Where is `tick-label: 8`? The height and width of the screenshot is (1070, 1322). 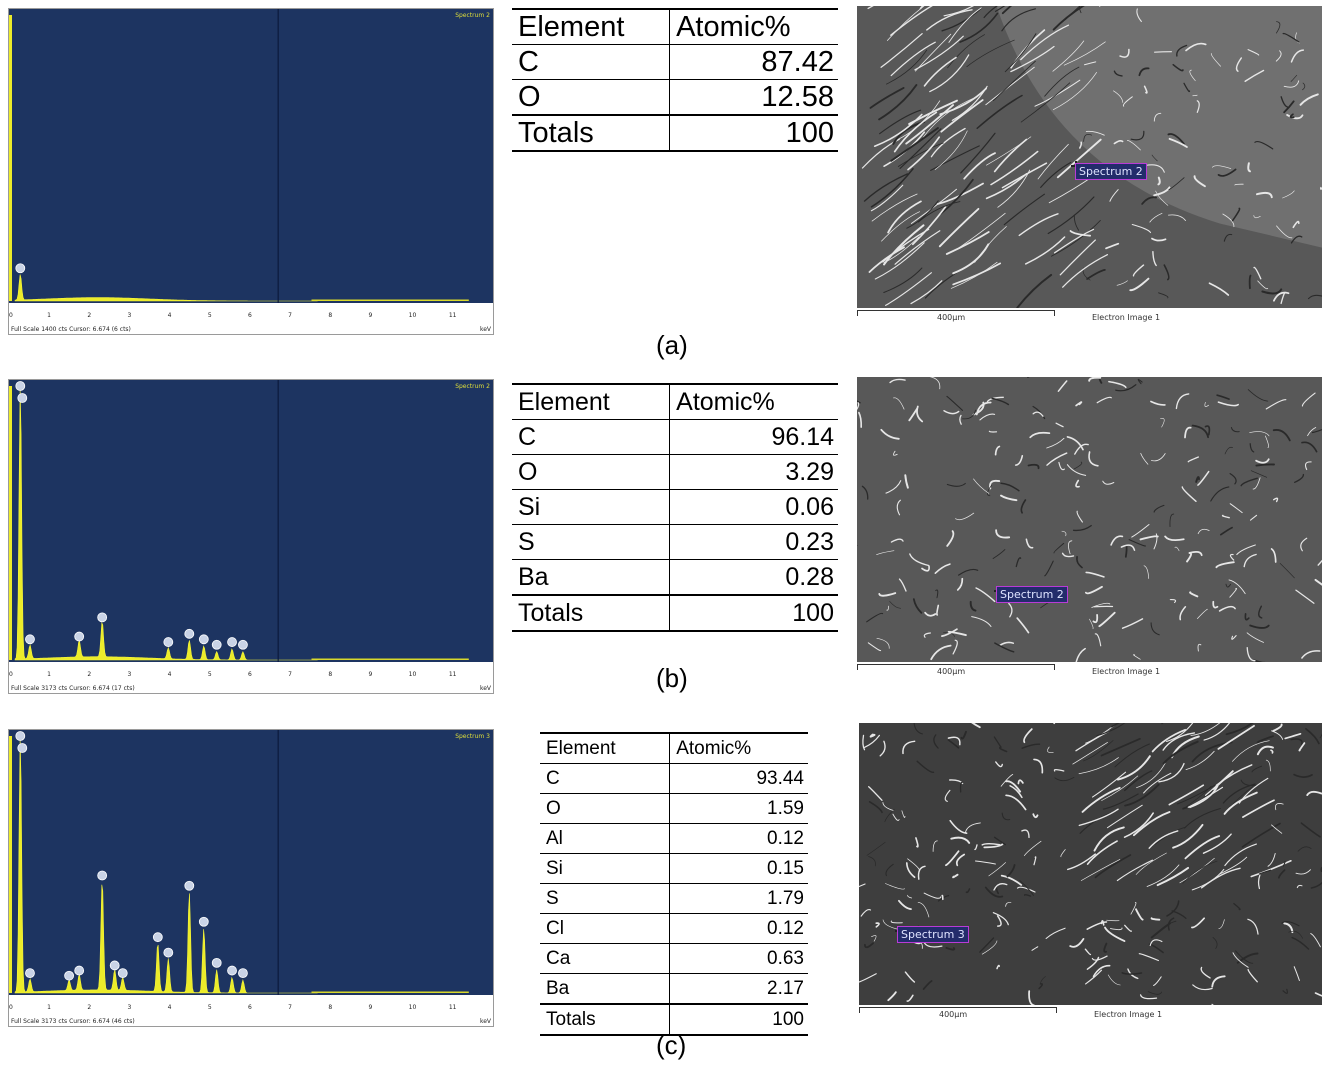
tick-label: 8 is located at coordinates (330, 315).